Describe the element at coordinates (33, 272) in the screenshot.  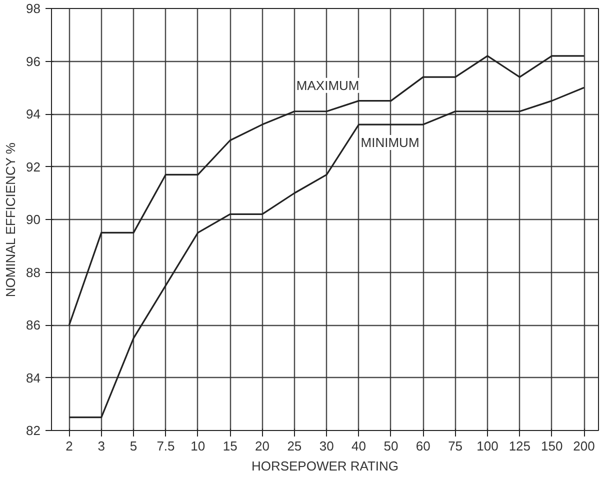
I see `y-tick-label: 88` at that location.